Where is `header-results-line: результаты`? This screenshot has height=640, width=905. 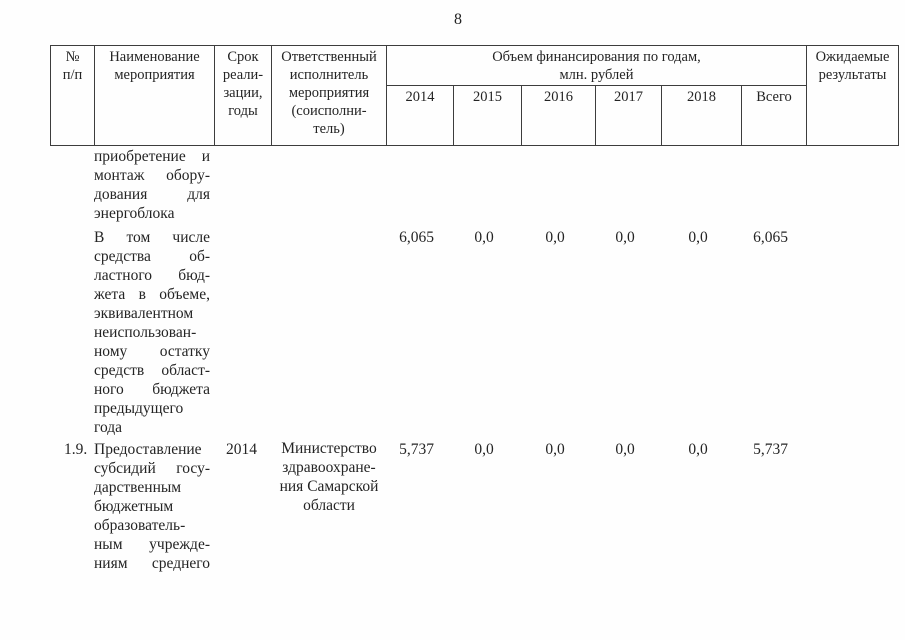
header-results-line: результаты is located at coordinates (852, 75).